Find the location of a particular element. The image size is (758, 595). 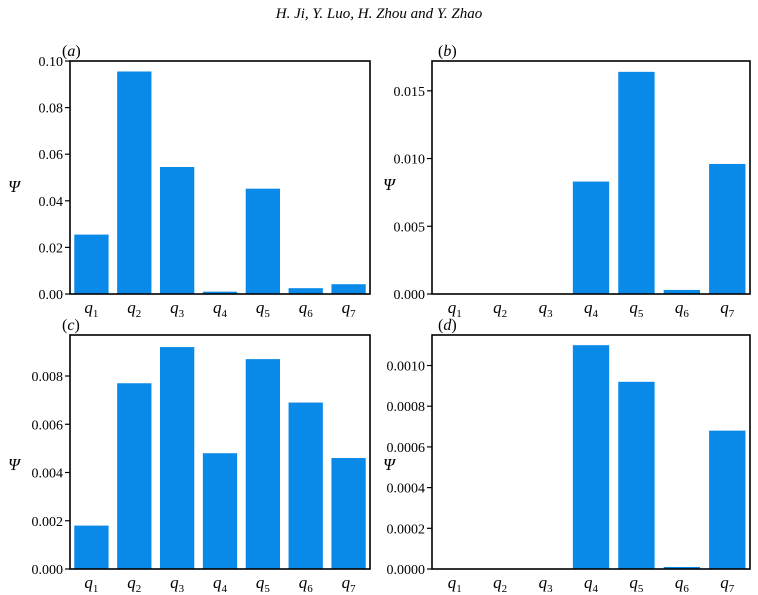

panel-label: (a) is located at coordinates (71, 51).